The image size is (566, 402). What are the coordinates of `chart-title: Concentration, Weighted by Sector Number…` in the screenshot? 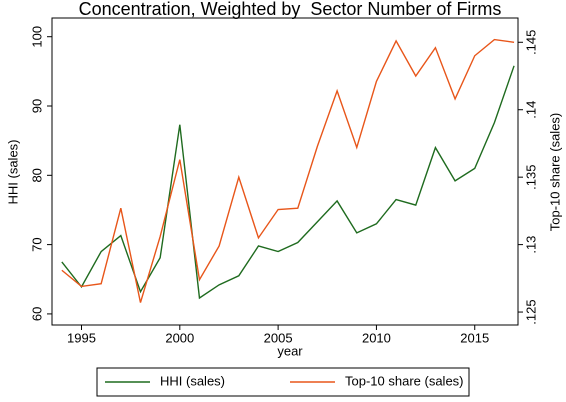 It's located at (290, 9).